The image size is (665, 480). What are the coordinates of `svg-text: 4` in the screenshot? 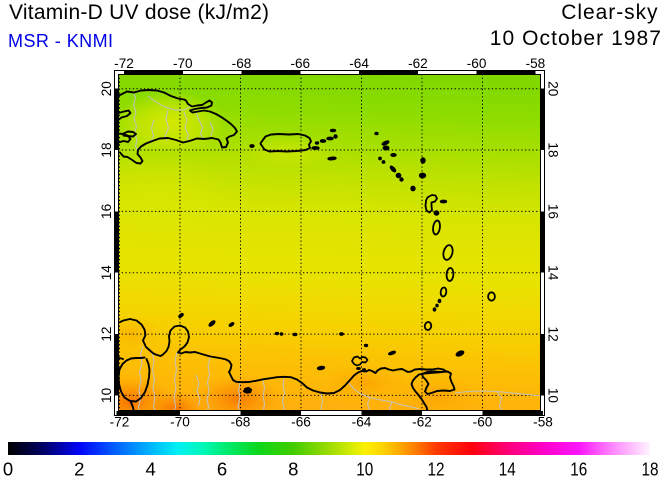 It's located at (151, 468).